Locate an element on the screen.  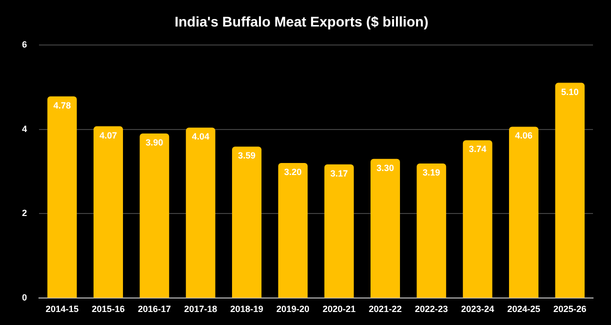
x-tick-label: 2017-18 is located at coordinates (201, 309).